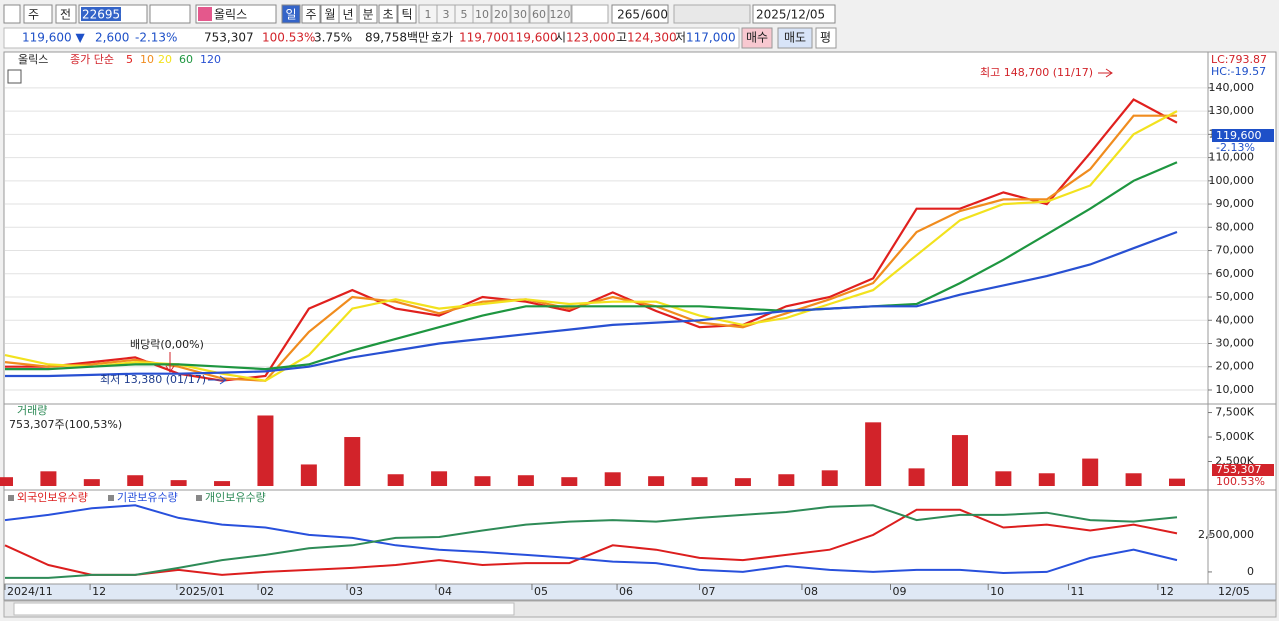  What do you see at coordinates (170, 362) in the screenshot?
I see `annotation-arrow` at bounding box center [170, 362].